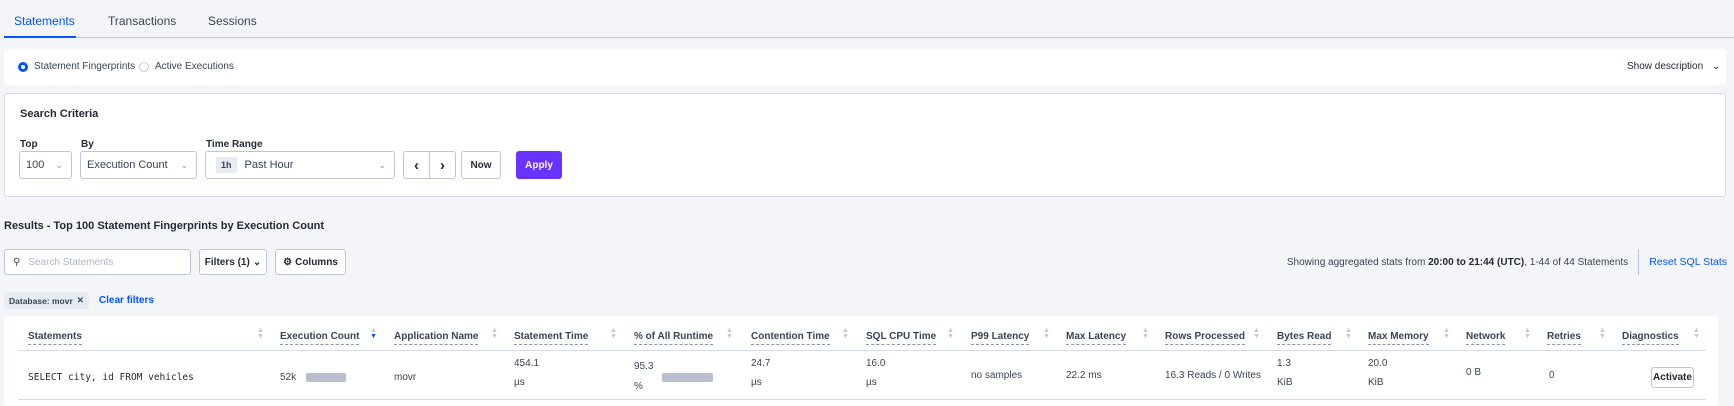  I want to click on by-select: Execution Count ⌄, so click(138, 165).